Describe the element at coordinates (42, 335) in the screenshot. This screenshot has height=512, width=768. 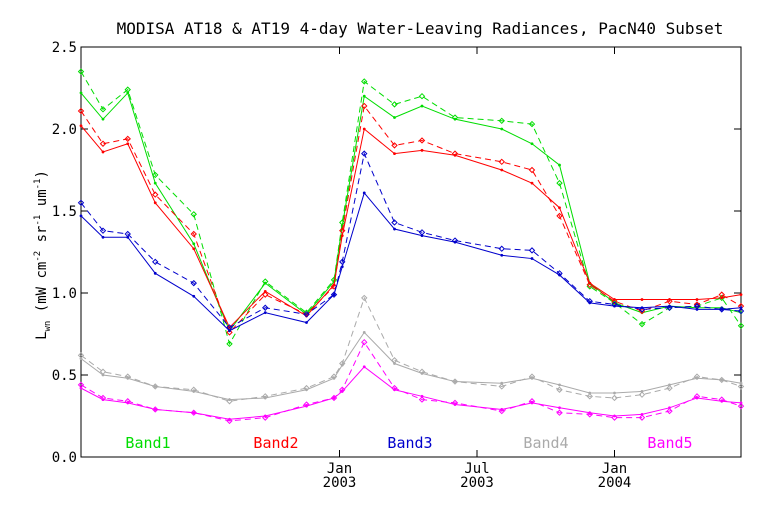
I see `y-label-main: L` at that location.